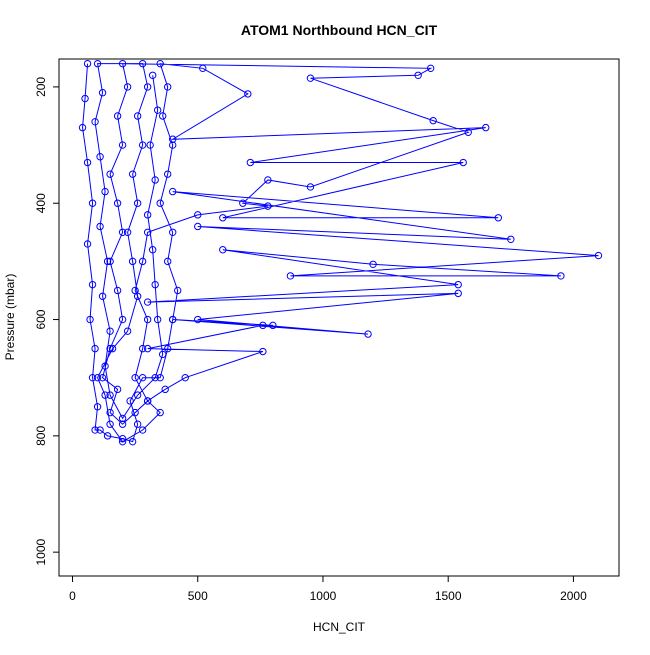 This screenshot has height=655, width=650. Describe the element at coordinates (41, 203) in the screenshot. I see `y-tick-label: 400` at that location.